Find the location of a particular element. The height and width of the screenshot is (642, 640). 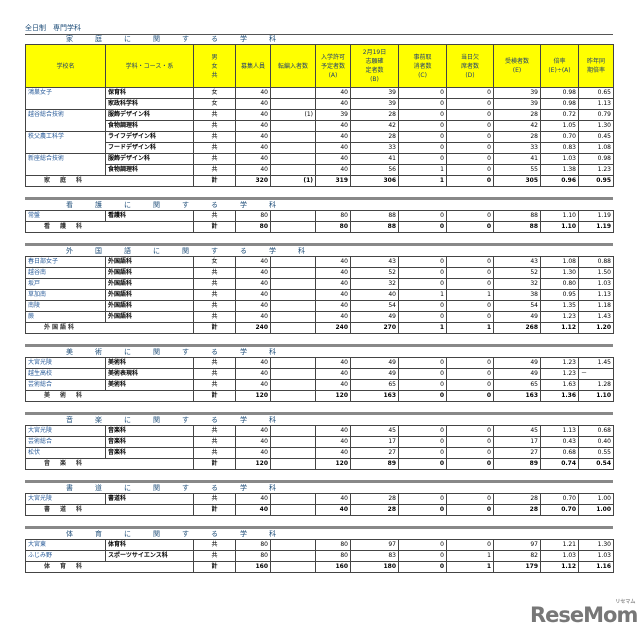

ratio: 0.72 is located at coordinates (559, 115).